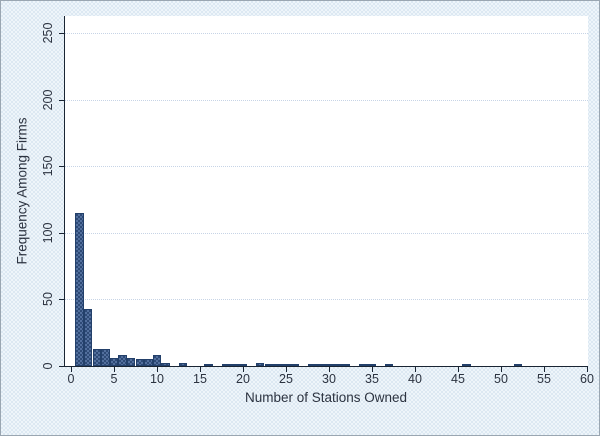 This screenshot has width=600, height=436. I want to click on y-tick-label-0: 0, so click(48, 366).